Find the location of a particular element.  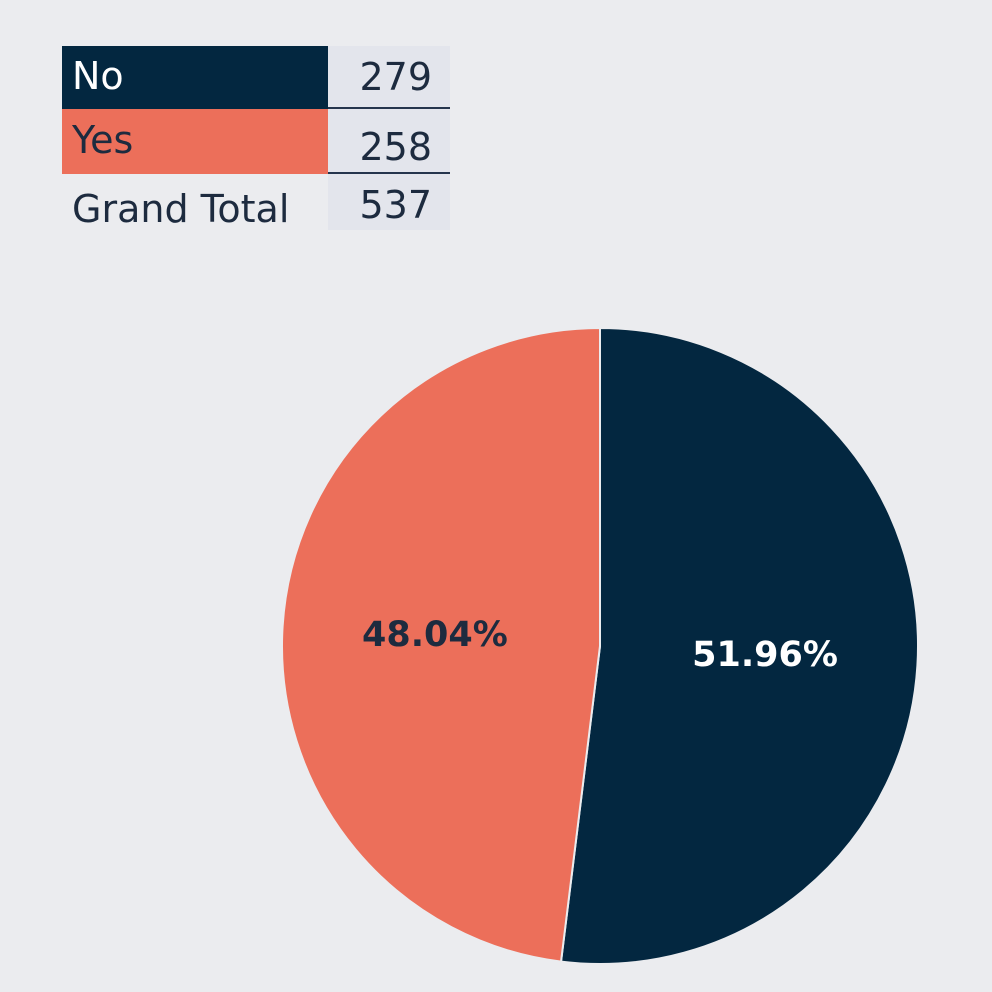

slice-label-yes: 48.04% is located at coordinates (435, 635).